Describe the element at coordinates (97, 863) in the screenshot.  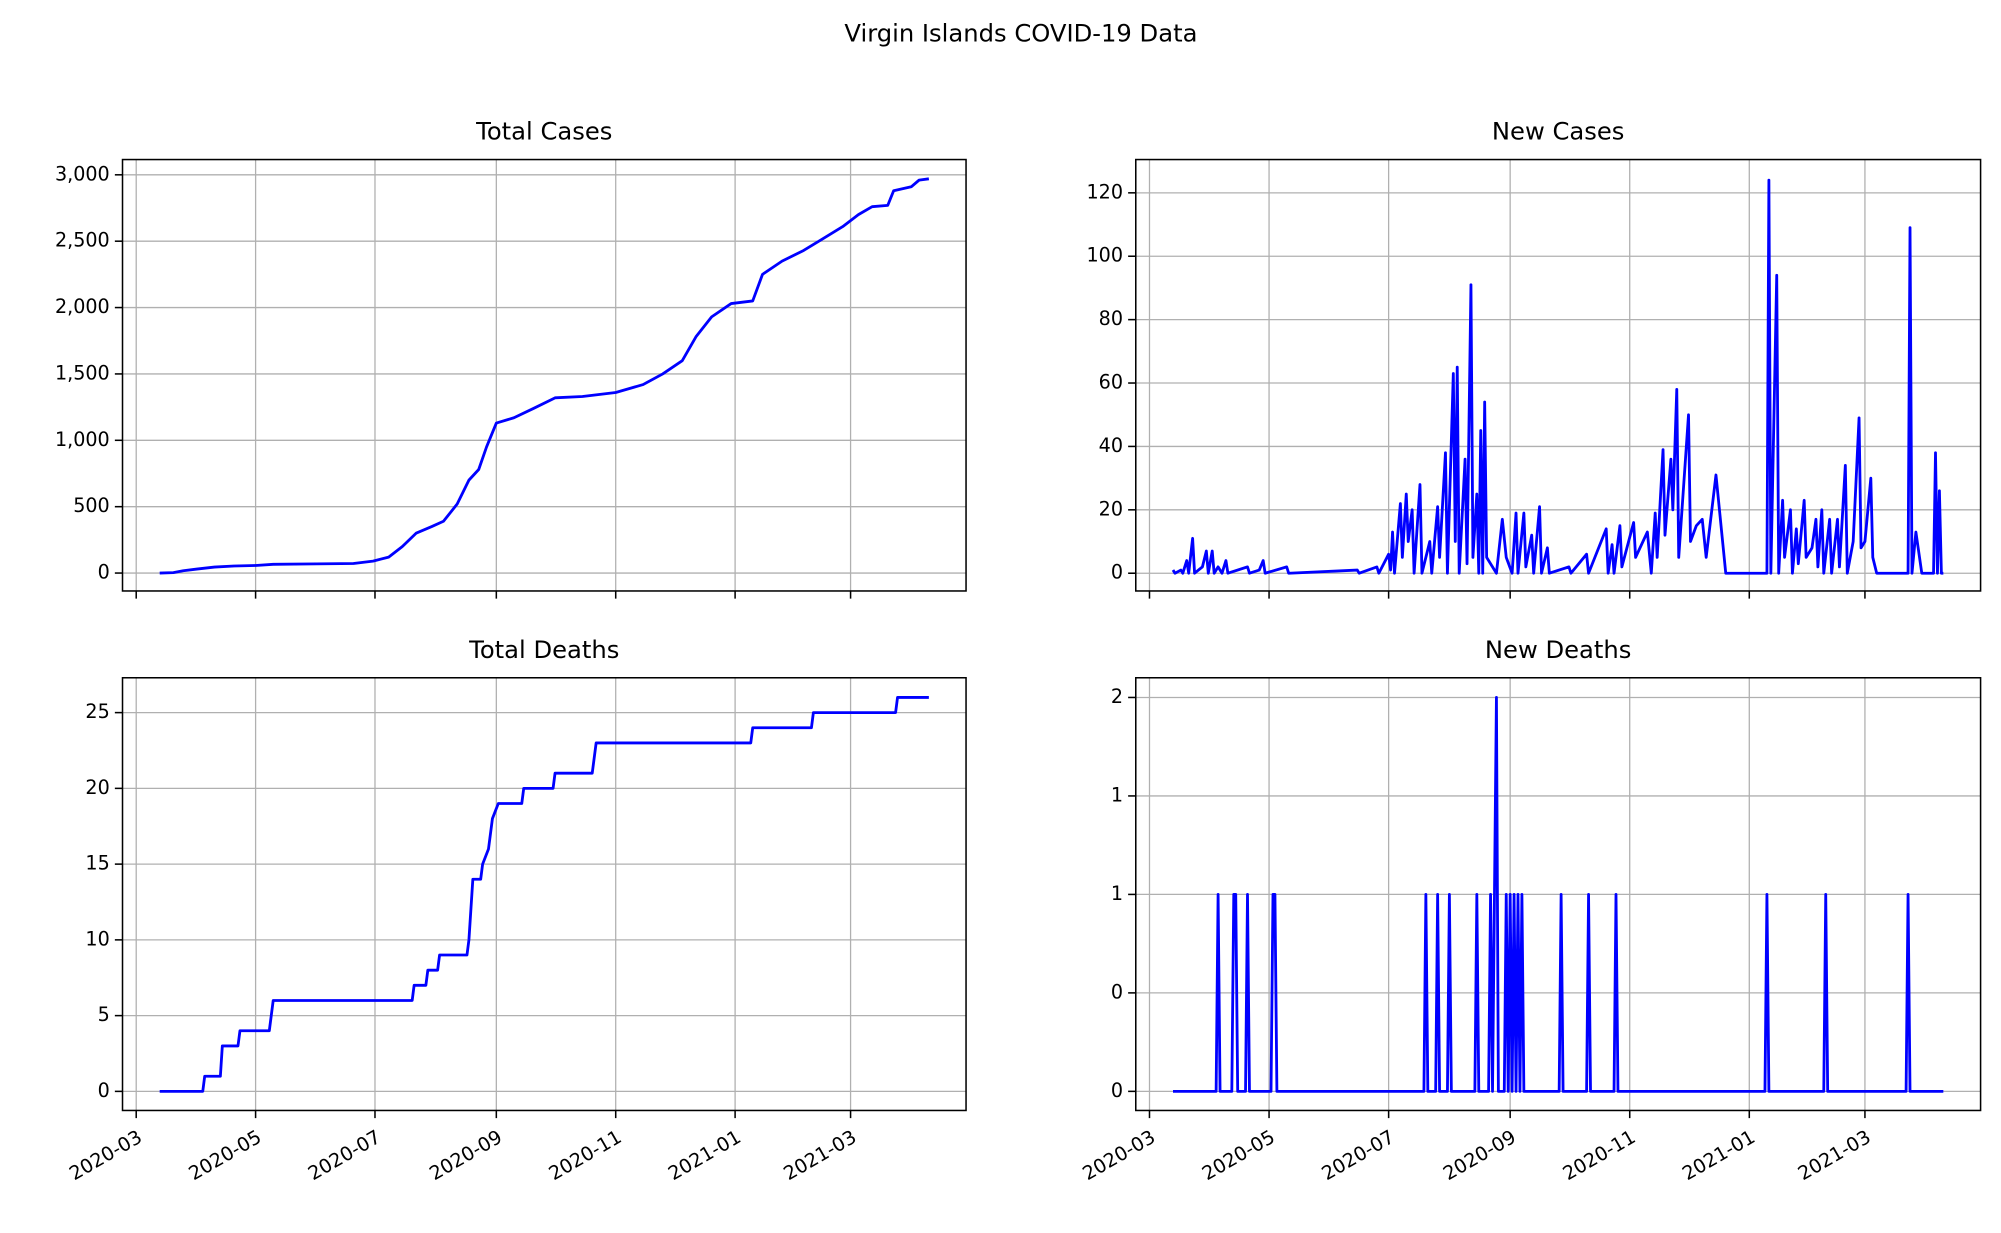
I see `y-tick-label: 15` at that location.